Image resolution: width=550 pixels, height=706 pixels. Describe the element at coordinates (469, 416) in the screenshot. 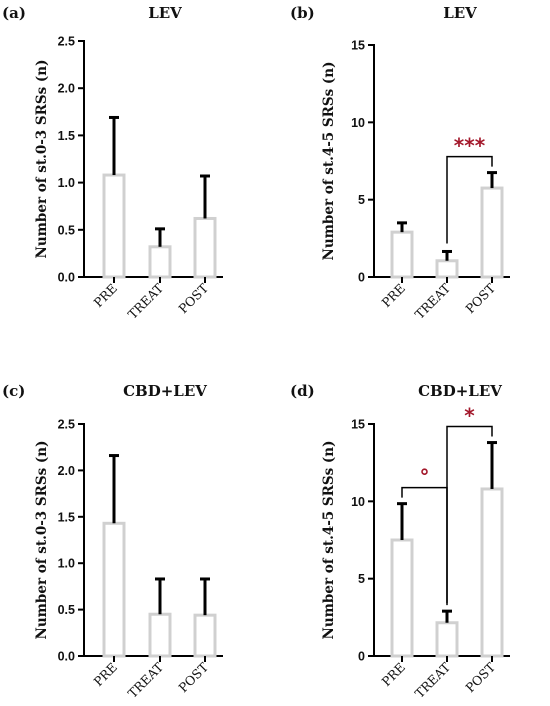

I see `panel-d-significance-label: *` at that location.